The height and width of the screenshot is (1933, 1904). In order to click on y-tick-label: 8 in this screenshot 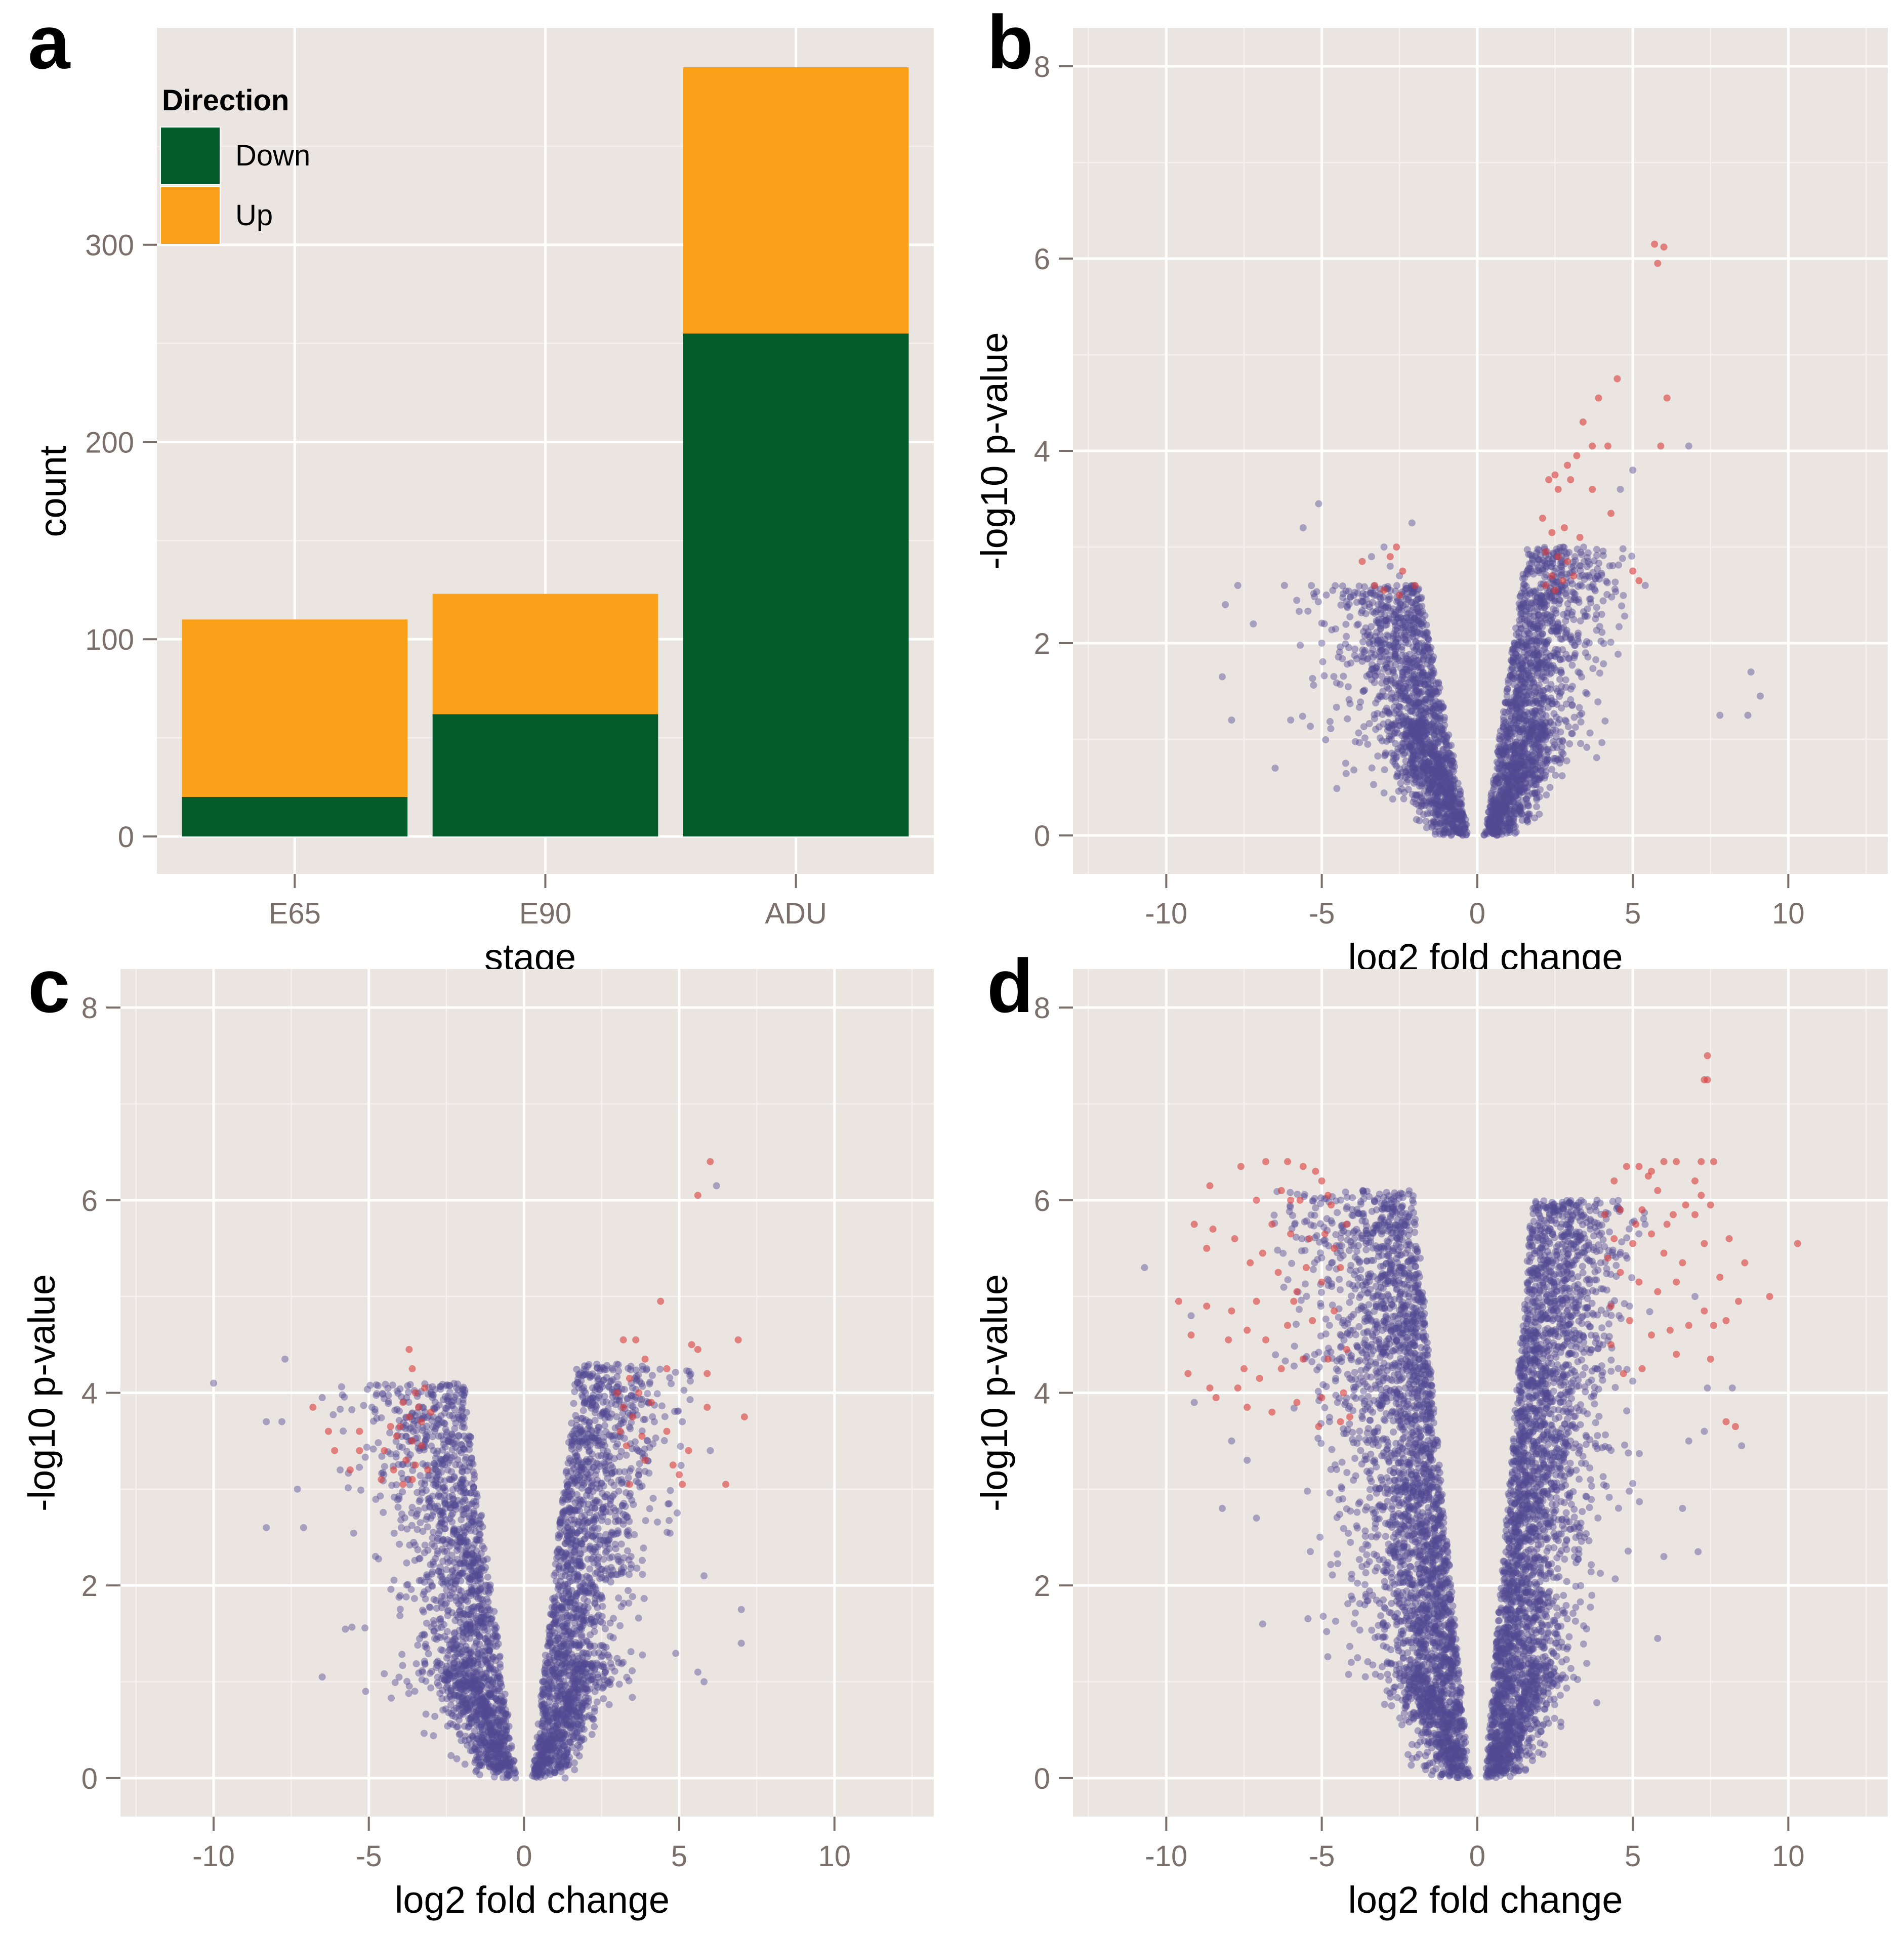, I will do `click(1042, 67)`.